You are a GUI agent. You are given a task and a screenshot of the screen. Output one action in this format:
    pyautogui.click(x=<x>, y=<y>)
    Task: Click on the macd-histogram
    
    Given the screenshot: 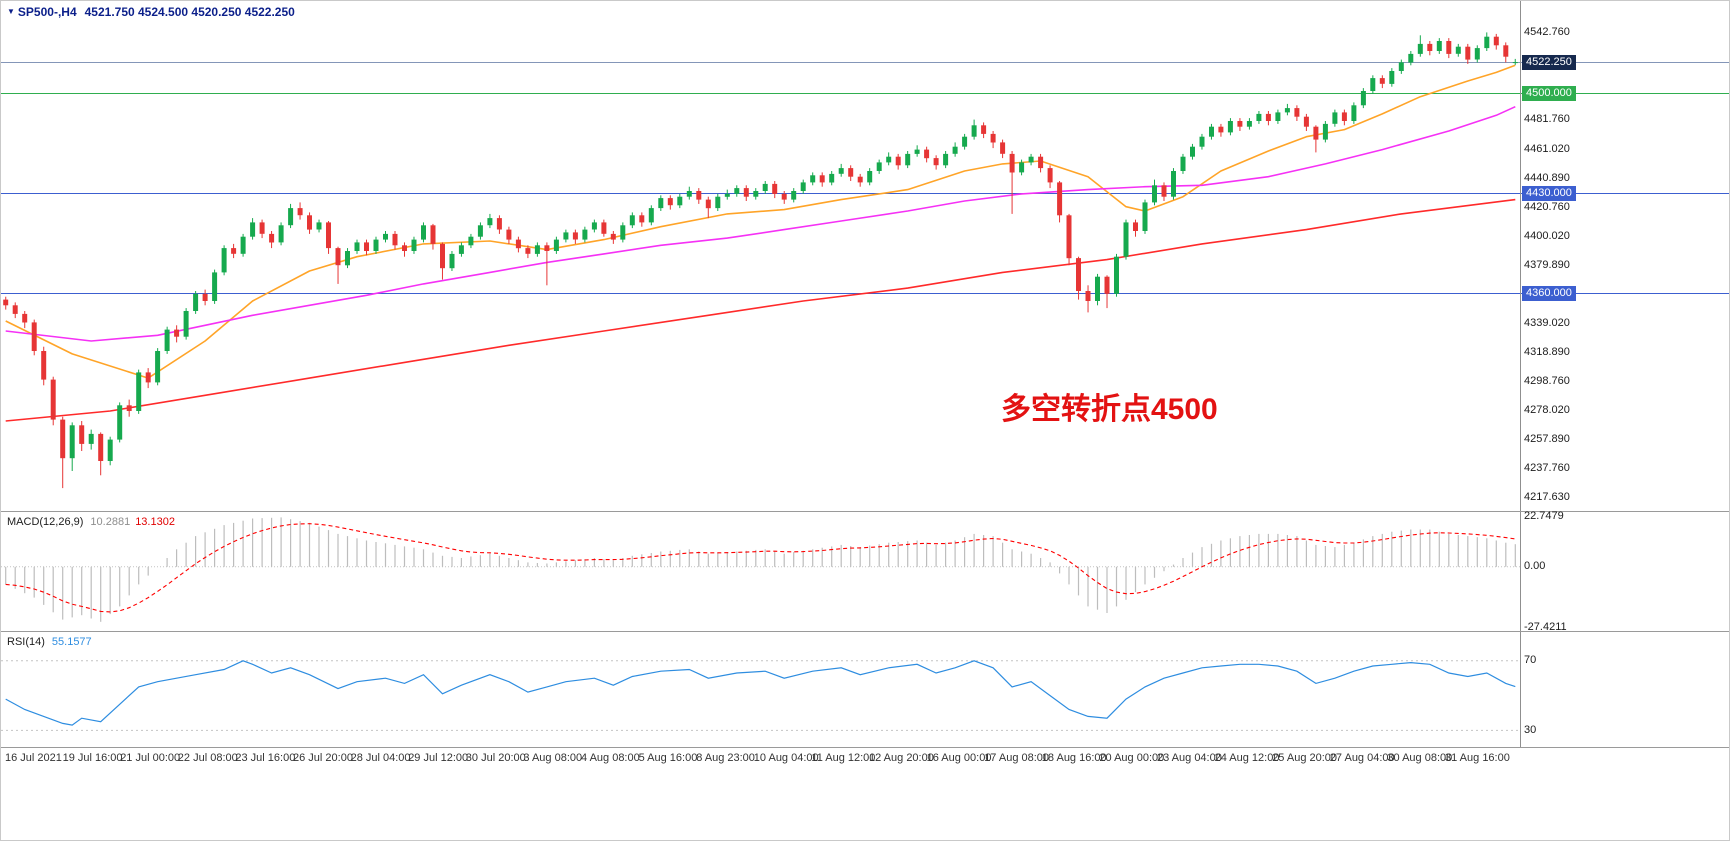 What is the action you would take?
    pyautogui.click(x=760, y=569)
    